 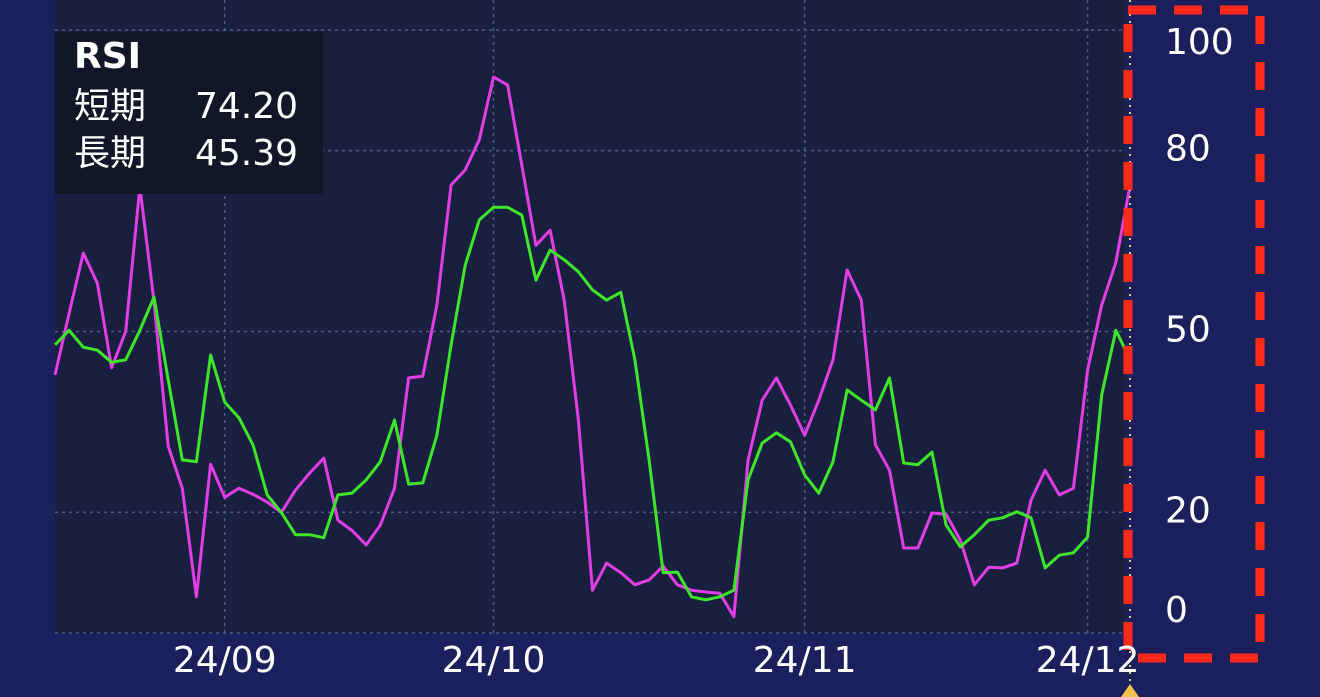 I want to click on x-tick-label: 24/11, so click(x=805, y=660).